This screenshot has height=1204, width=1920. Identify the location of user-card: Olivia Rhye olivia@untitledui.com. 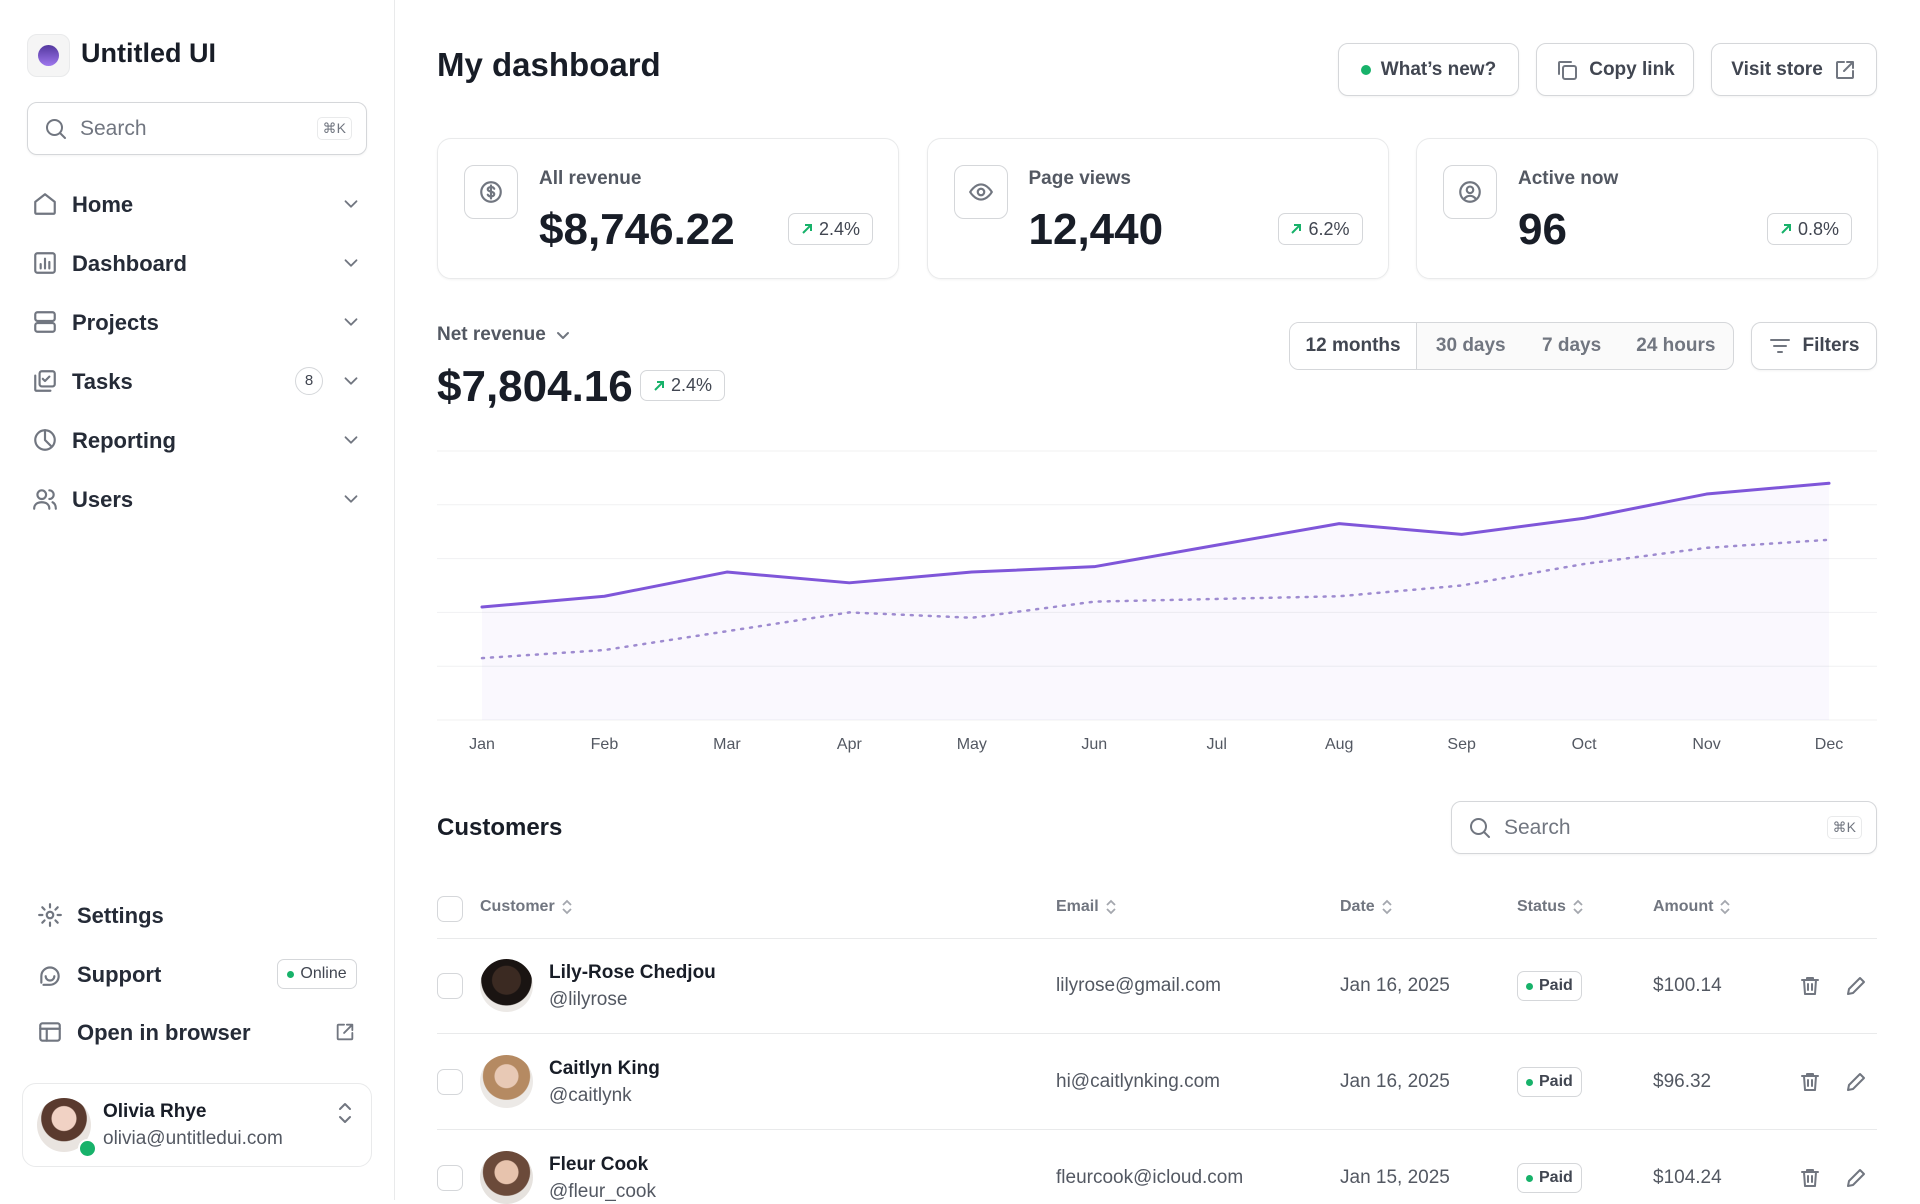
(197, 1125).